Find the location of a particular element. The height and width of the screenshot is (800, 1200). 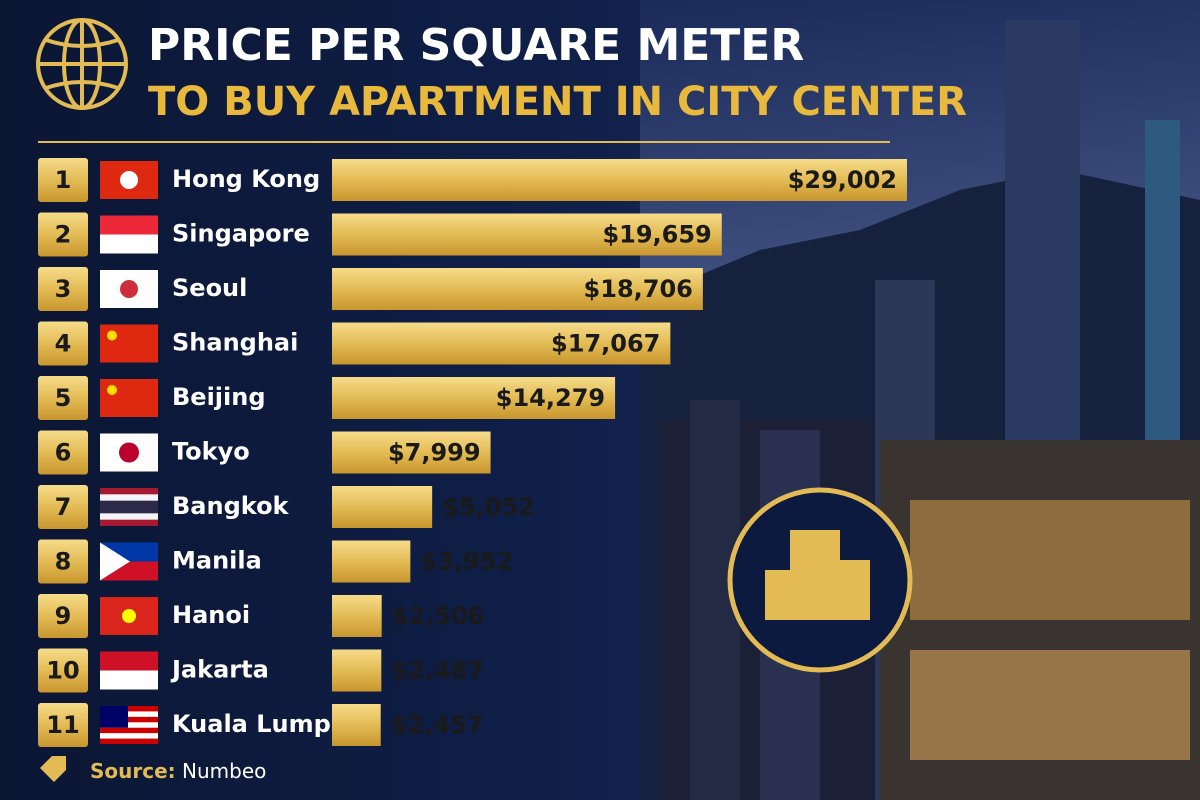

rank-label: 5 is located at coordinates (63, 398).